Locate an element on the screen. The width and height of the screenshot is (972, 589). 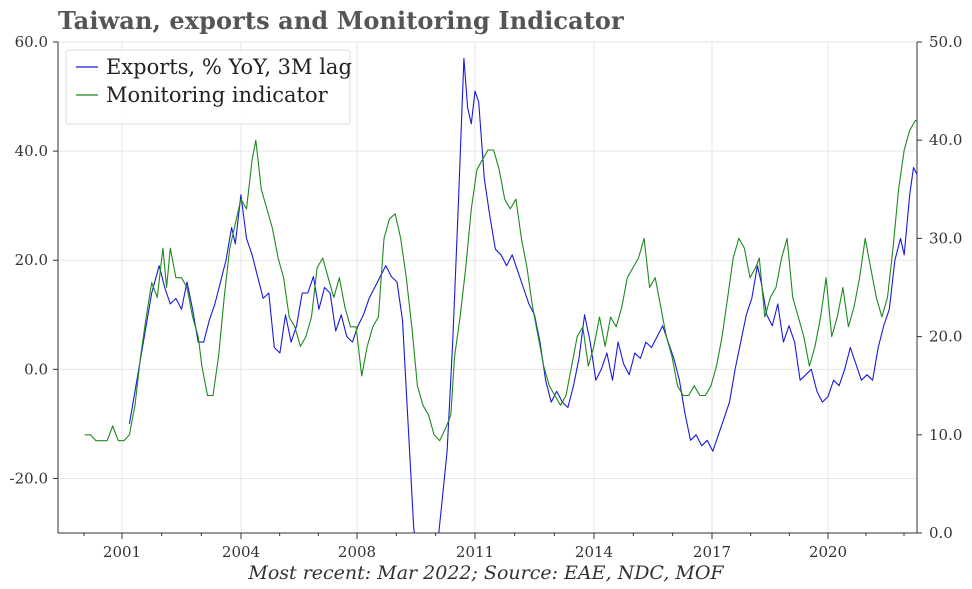
y-left-tick-label: 0.0 is located at coordinates (36, 369).